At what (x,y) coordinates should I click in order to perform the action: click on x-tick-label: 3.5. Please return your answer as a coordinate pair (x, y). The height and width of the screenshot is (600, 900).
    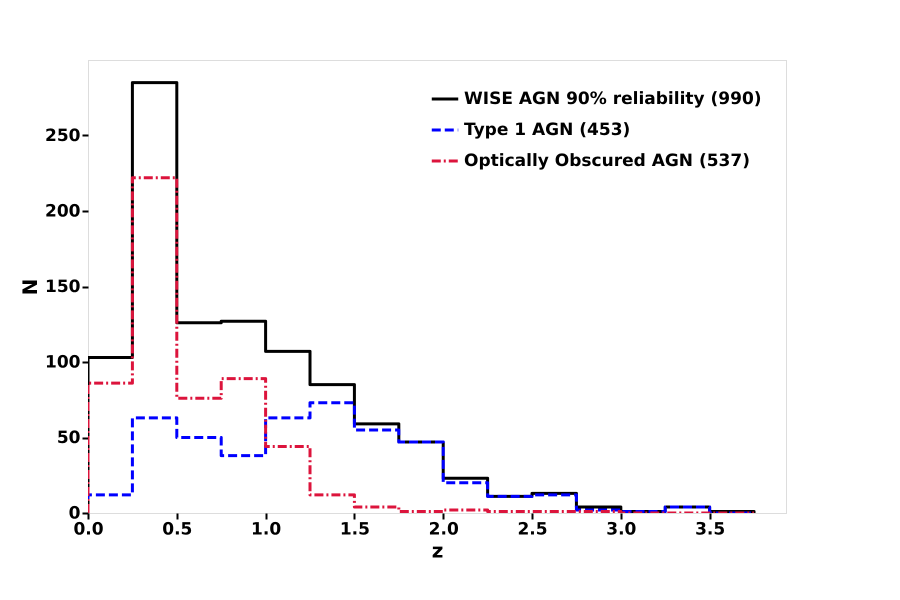
    Looking at the image, I should click on (710, 530).